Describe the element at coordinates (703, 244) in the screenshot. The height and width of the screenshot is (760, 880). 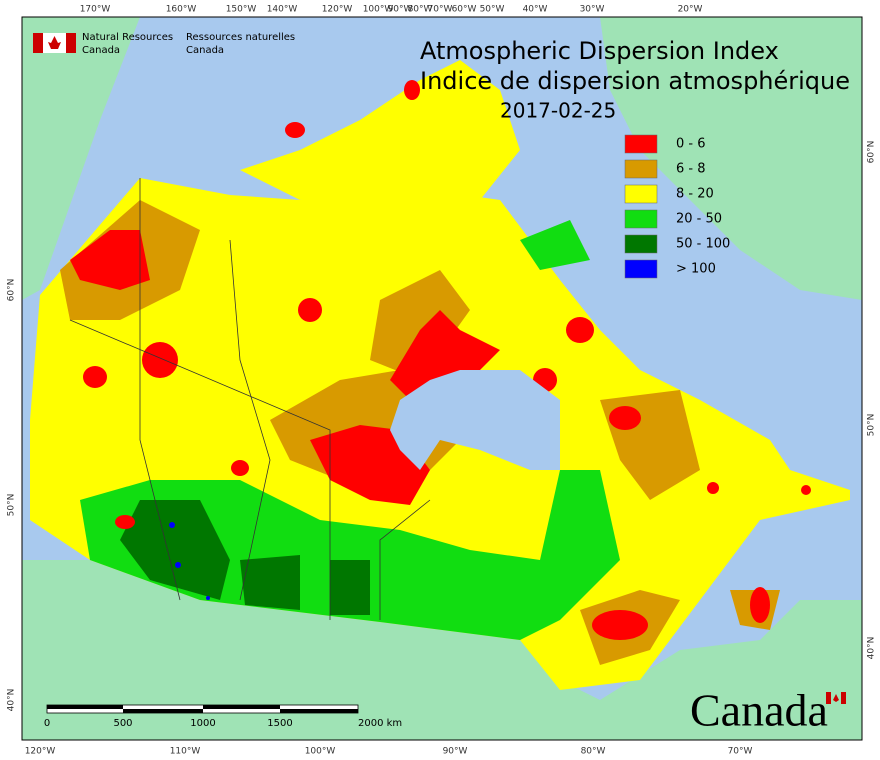
I see `legend-label: 50 - 100` at that location.